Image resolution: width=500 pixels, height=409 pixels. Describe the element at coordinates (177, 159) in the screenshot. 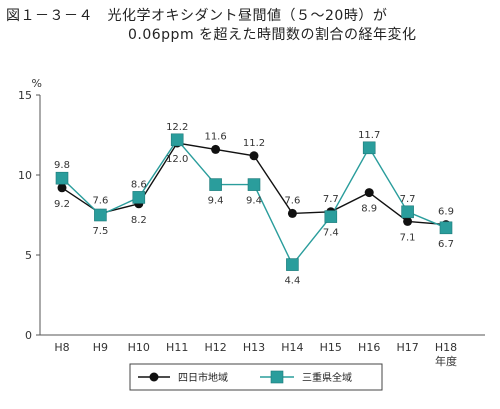

I see `data-label: 12.0` at that location.